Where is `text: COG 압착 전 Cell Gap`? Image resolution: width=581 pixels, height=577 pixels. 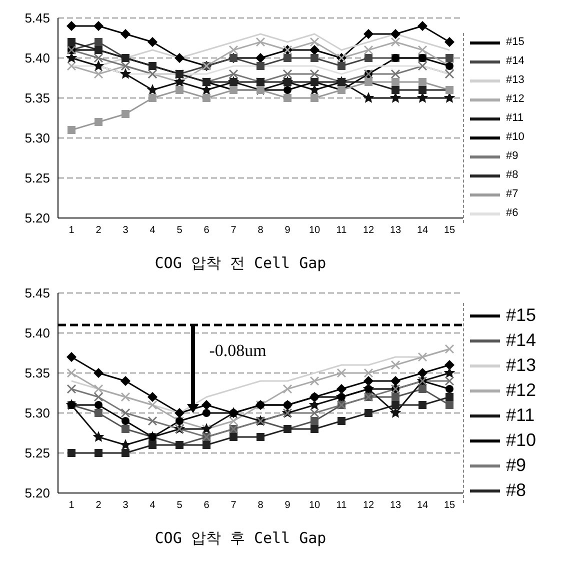
text: COG 압착 전 Cell Gap is located at coordinates (241, 263).